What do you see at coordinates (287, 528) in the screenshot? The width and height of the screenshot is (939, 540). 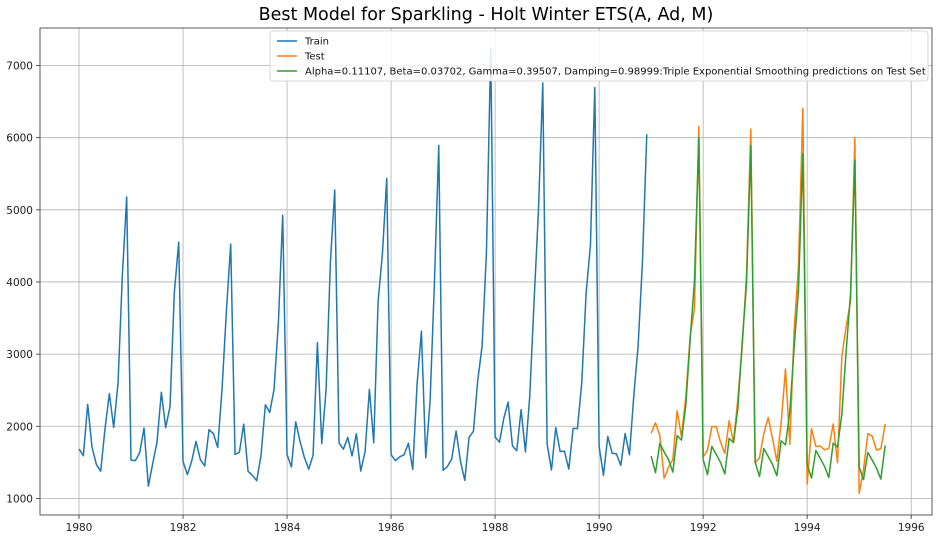 I see `x-tick-label: 1984` at bounding box center [287, 528].